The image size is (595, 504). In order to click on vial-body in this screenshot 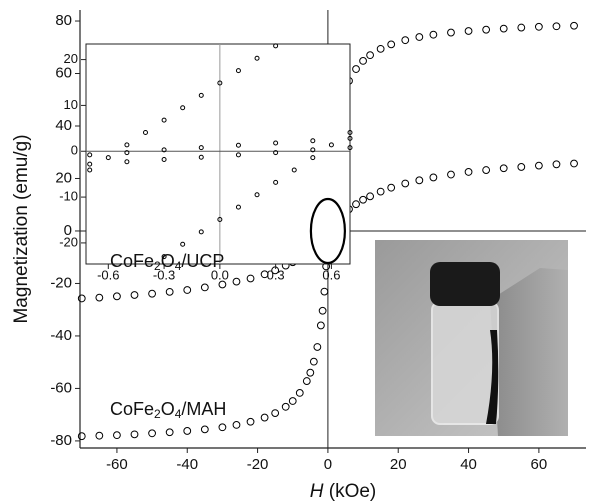, I will do `click(465, 363)`.